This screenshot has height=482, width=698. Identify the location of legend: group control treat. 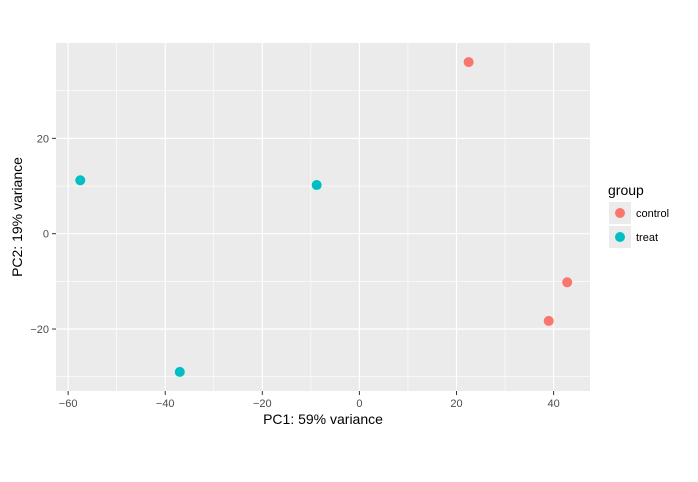
(638, 215).